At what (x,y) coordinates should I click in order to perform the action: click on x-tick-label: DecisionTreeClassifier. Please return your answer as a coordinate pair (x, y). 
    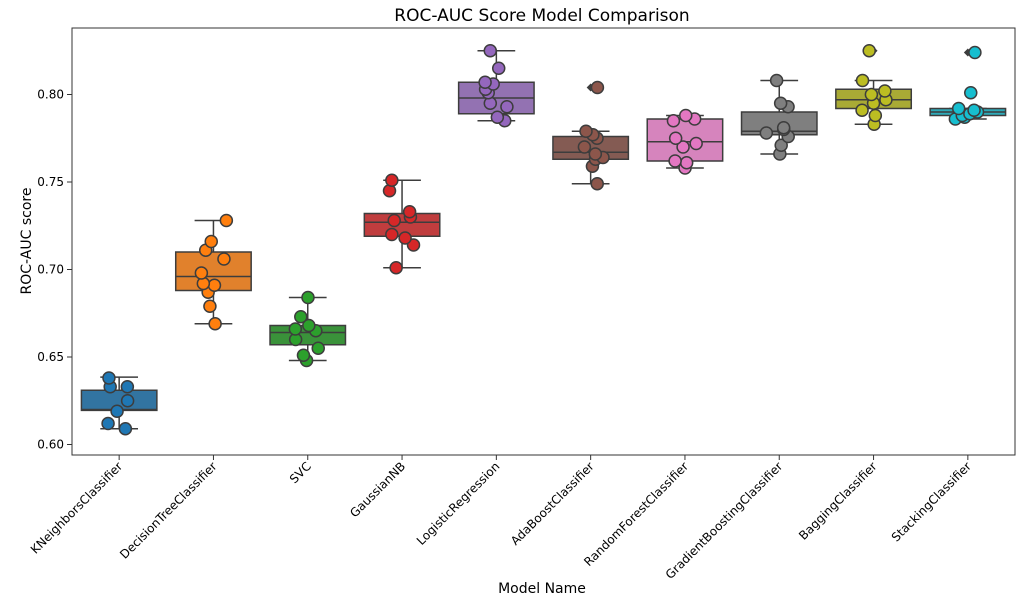
    Looking at the image, I should click on (168, 510).